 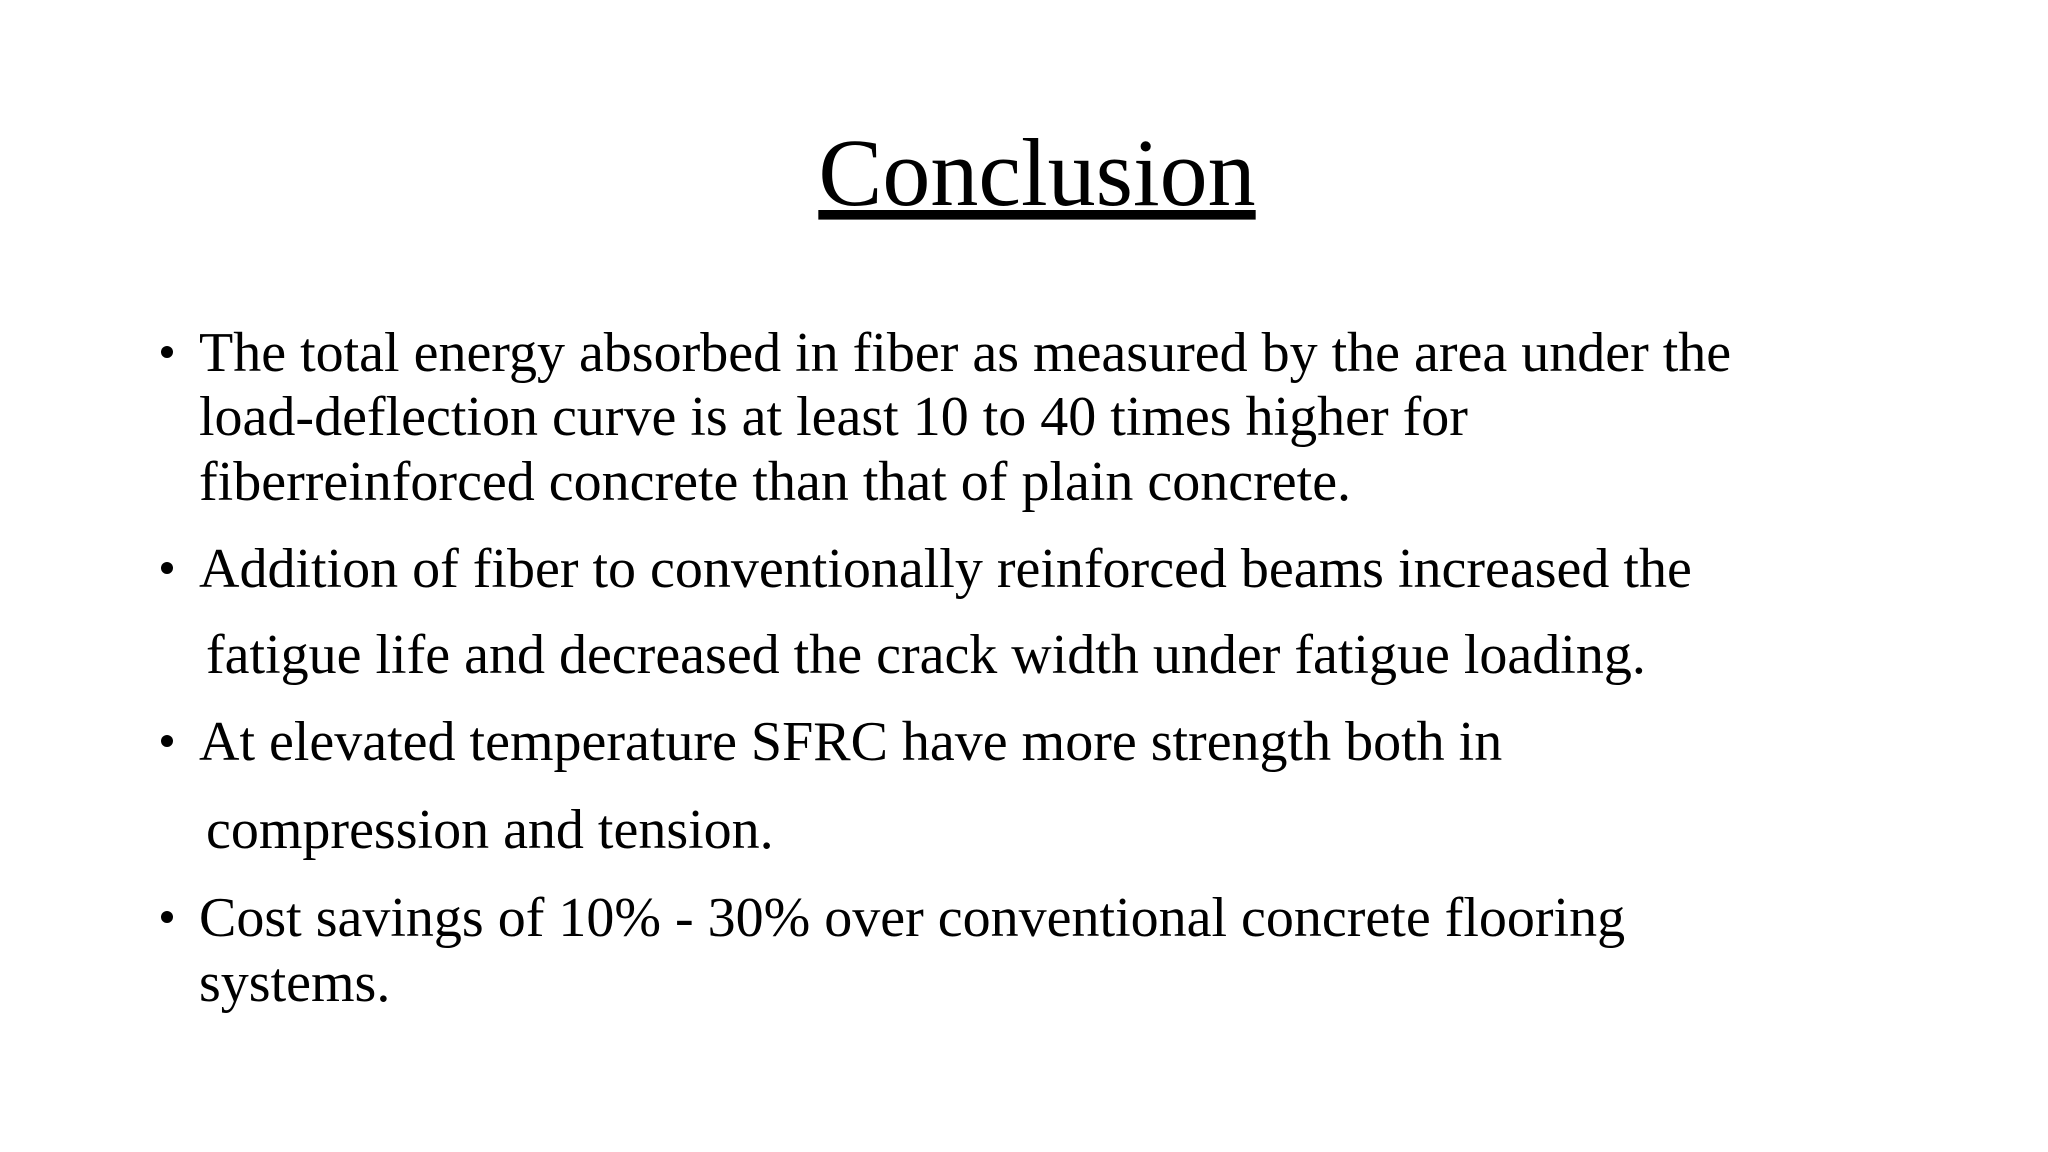 What do you see at coordinates (294, 983) in the screenshot?
I see `bullet-text-line: systems.` at bounding box center [294, 983].